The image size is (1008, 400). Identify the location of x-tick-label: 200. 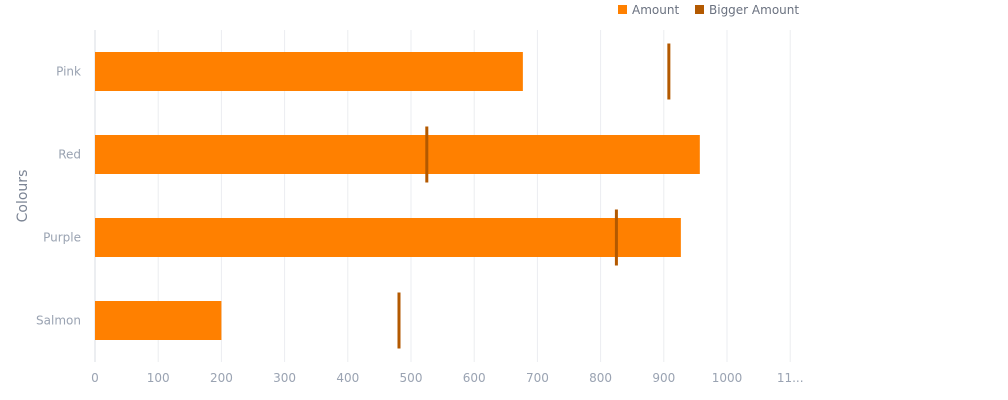
(221, 378).